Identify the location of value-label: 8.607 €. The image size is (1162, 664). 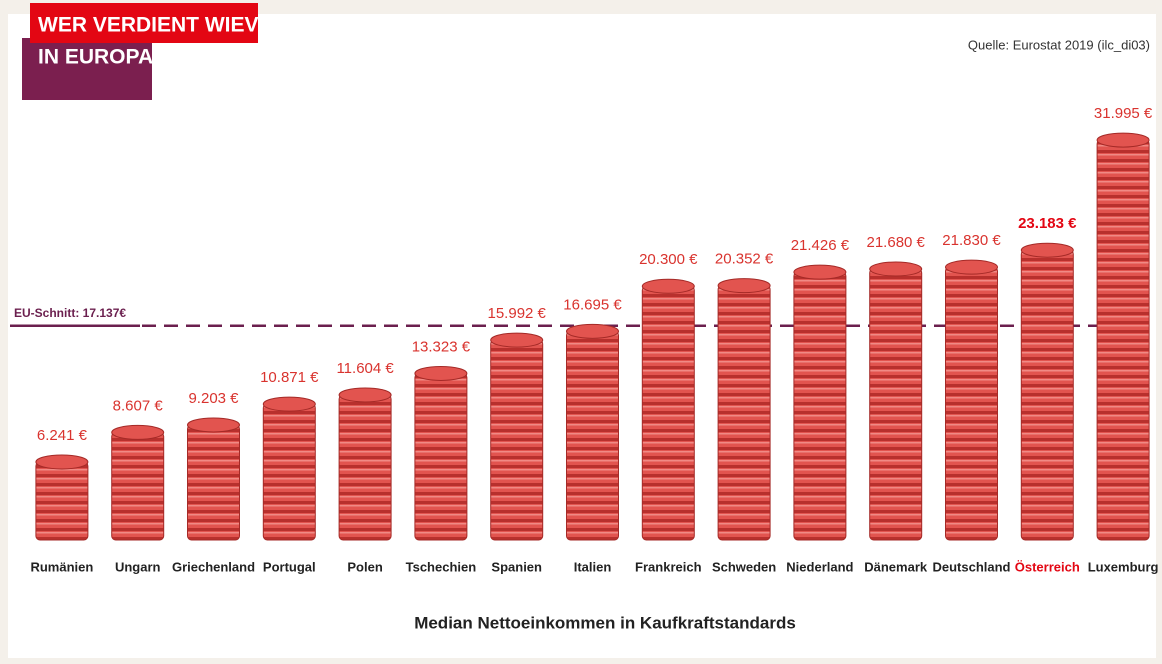
(138, 405).